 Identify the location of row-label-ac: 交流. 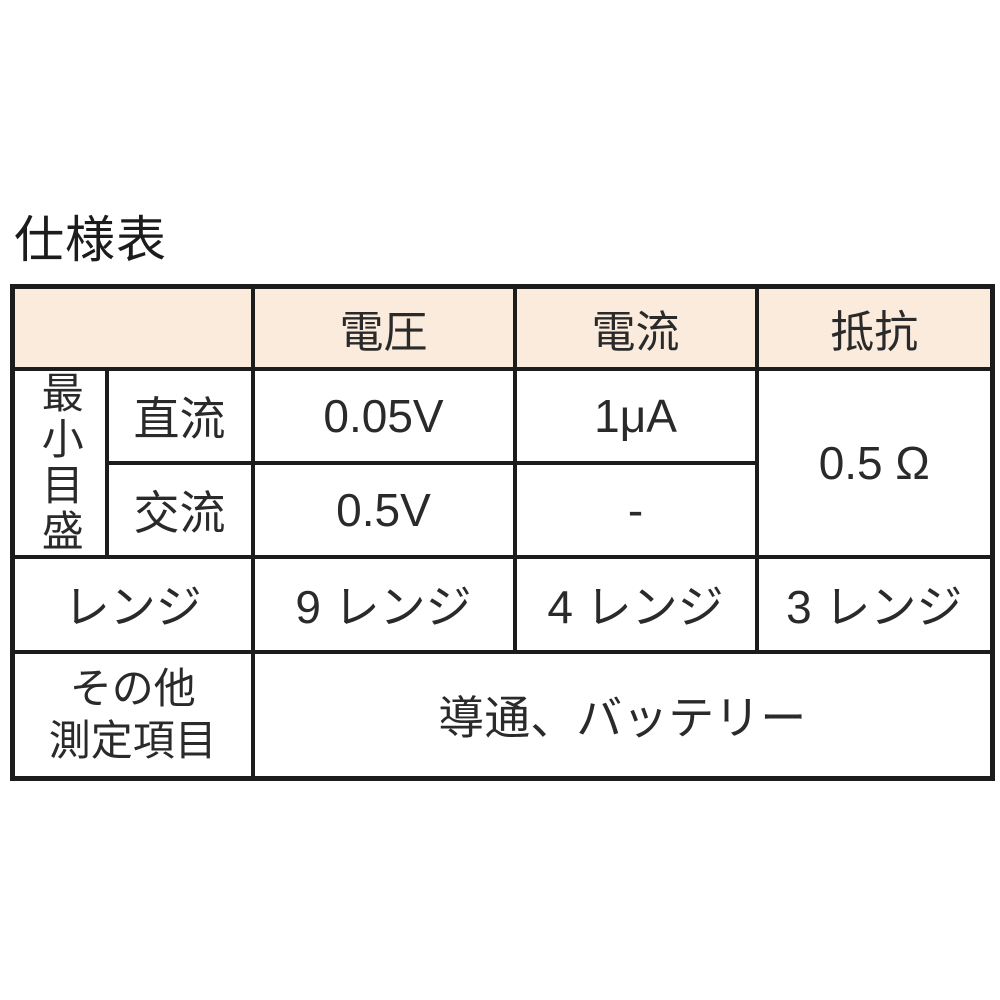
(179, 510).